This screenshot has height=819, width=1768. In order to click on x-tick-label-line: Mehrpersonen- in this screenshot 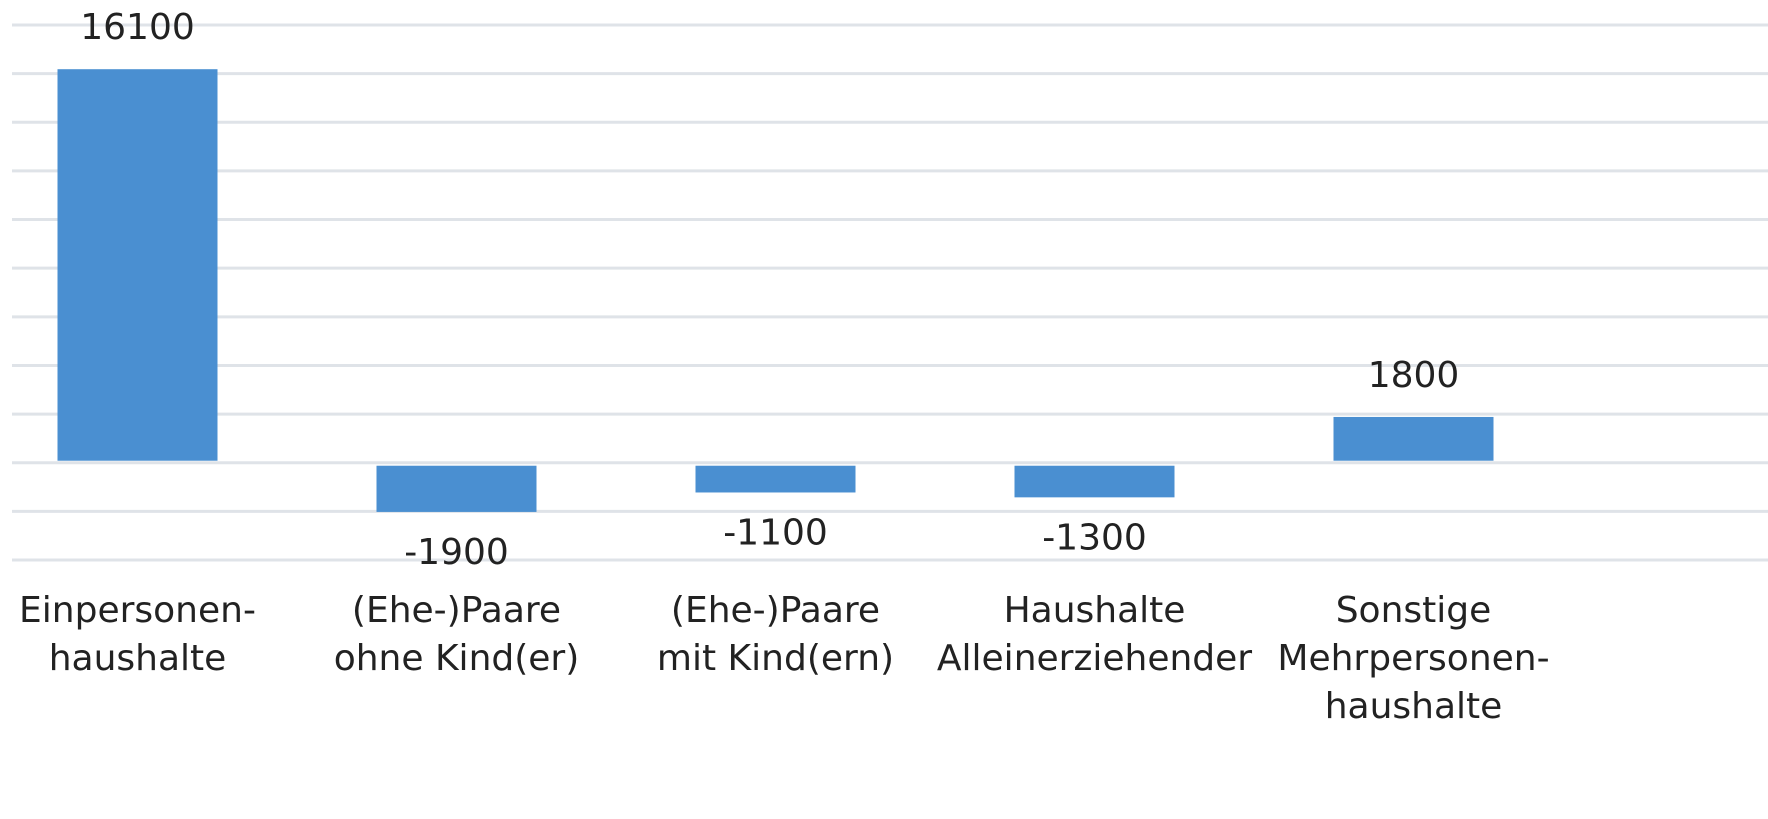, I will do `click(1413, 658)`.